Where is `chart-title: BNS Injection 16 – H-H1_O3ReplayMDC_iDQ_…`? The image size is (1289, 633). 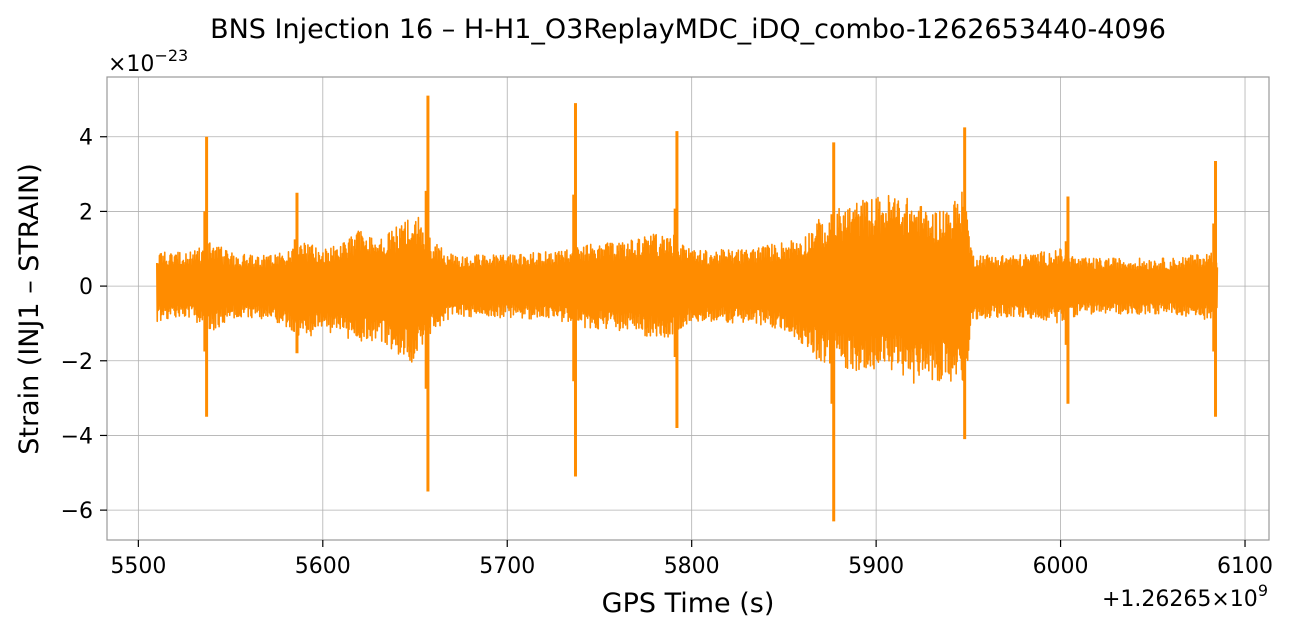 chart-title: BNS Injection 16 – H-H1_O3ReplayMDC_iDQ_… is located at coordinates (688, 29).